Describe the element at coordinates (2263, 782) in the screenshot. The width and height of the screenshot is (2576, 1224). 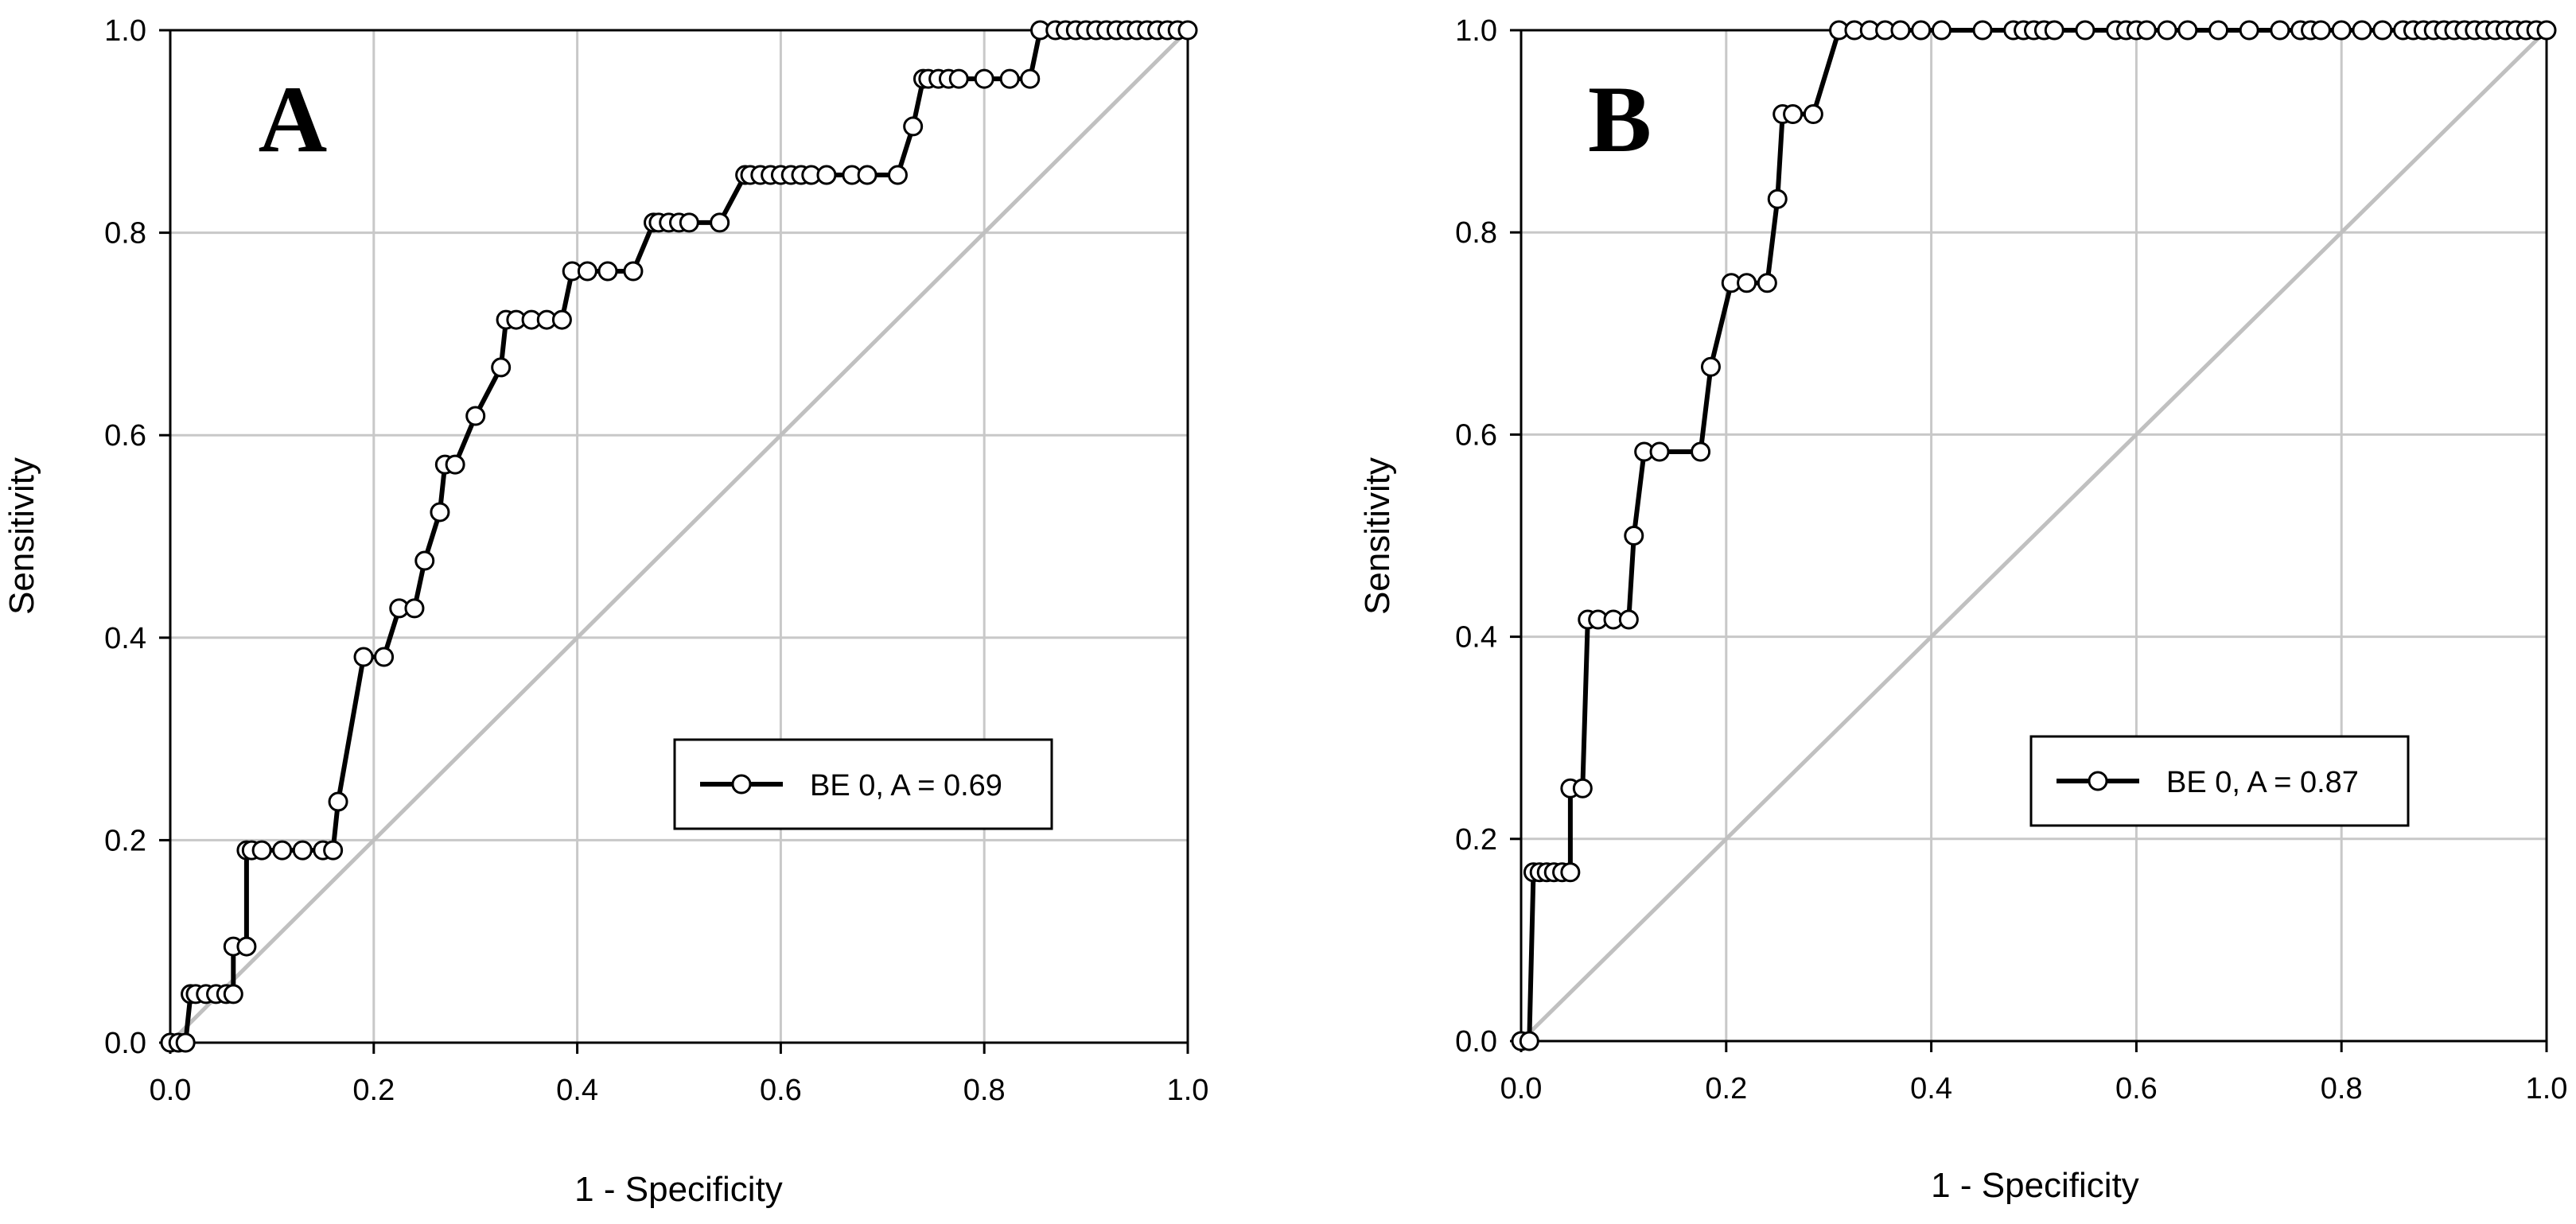
I see `legend-entry: BE 0, A = 0.87` at that location.